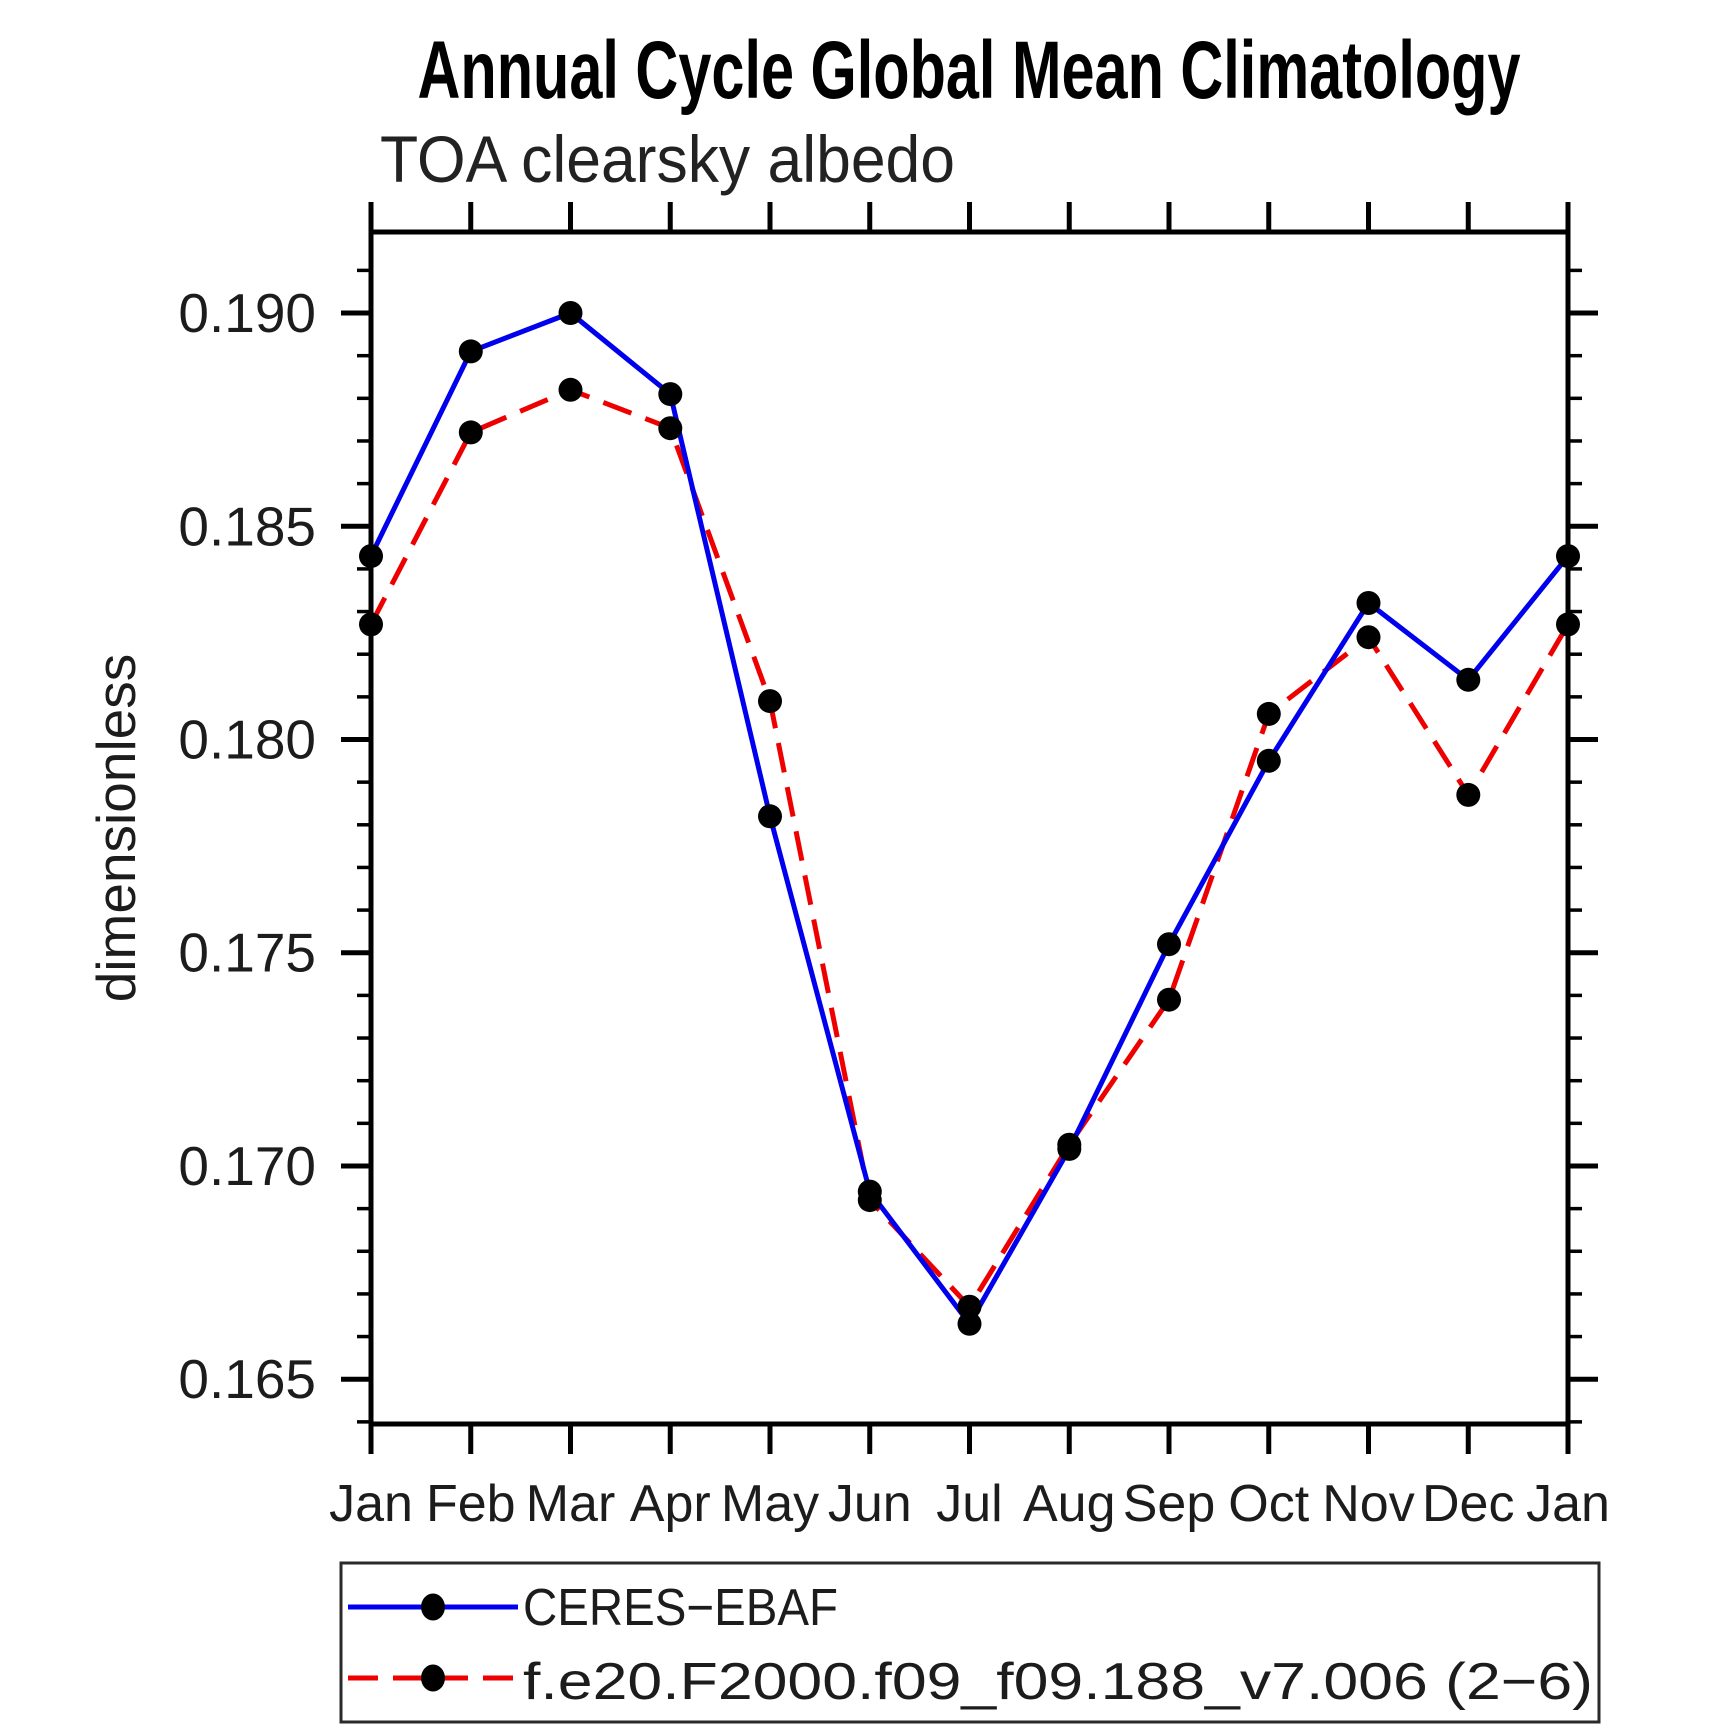  What do you see at coordinates (1169, 1504) in the screenshot?
I see `x-tick-label: Sep` at bounding box center [1169, 1504].